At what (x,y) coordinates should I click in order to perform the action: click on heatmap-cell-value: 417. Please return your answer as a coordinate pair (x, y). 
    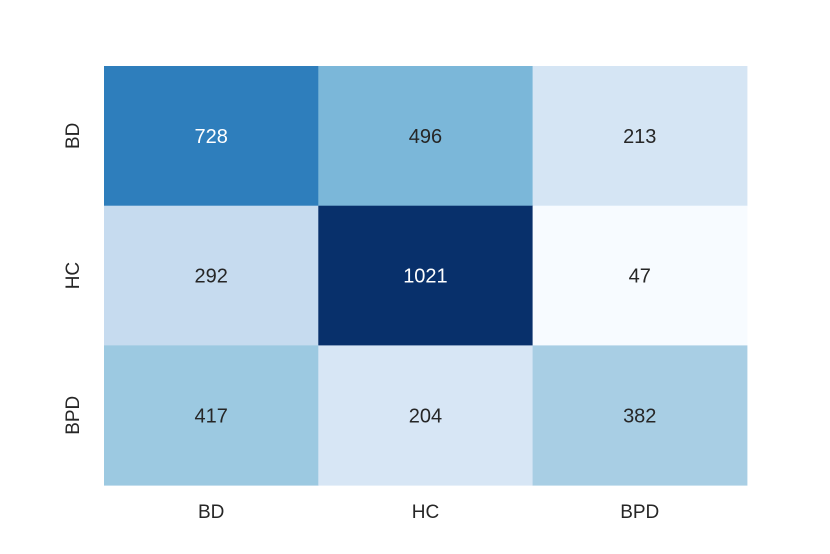
    Looking at the image, I should click on (210, 416).